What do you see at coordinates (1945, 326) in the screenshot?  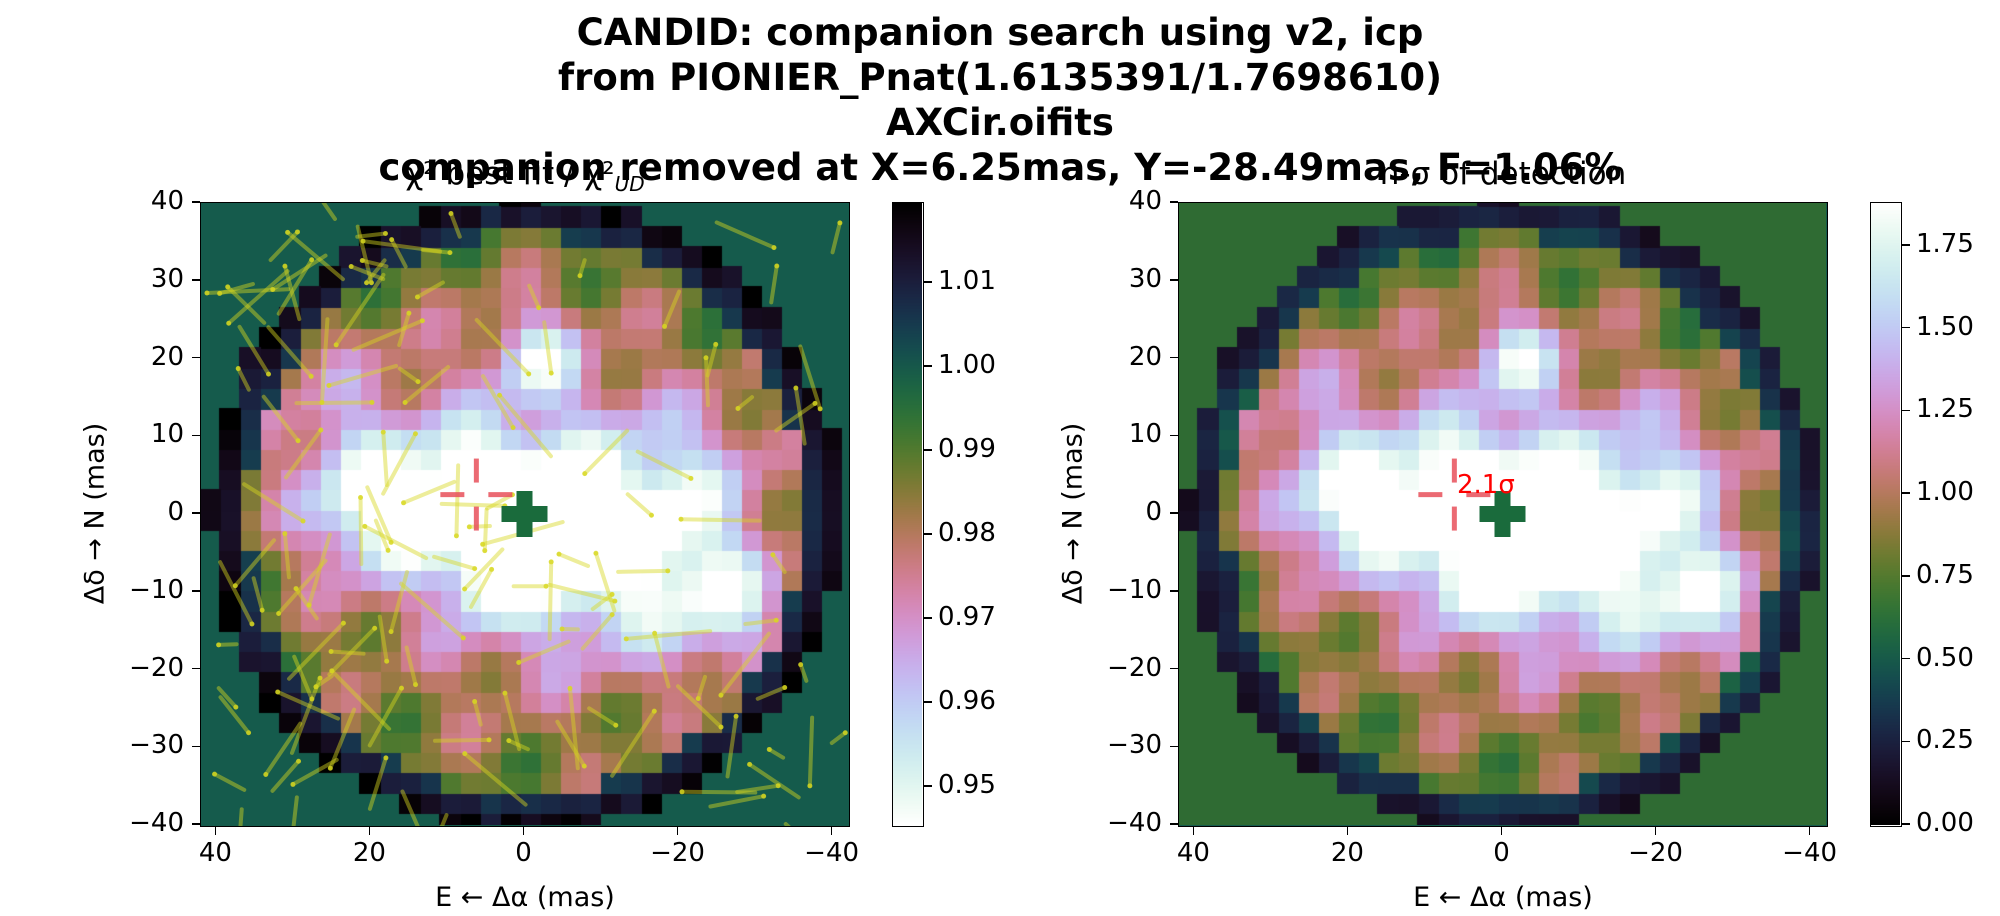 I see `colorbar-tick-label: 1.50` at bounding box center [1945, 326].